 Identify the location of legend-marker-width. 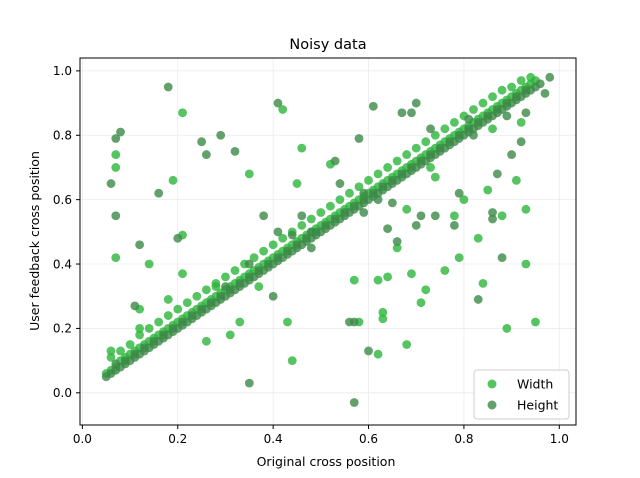
(492, 384).